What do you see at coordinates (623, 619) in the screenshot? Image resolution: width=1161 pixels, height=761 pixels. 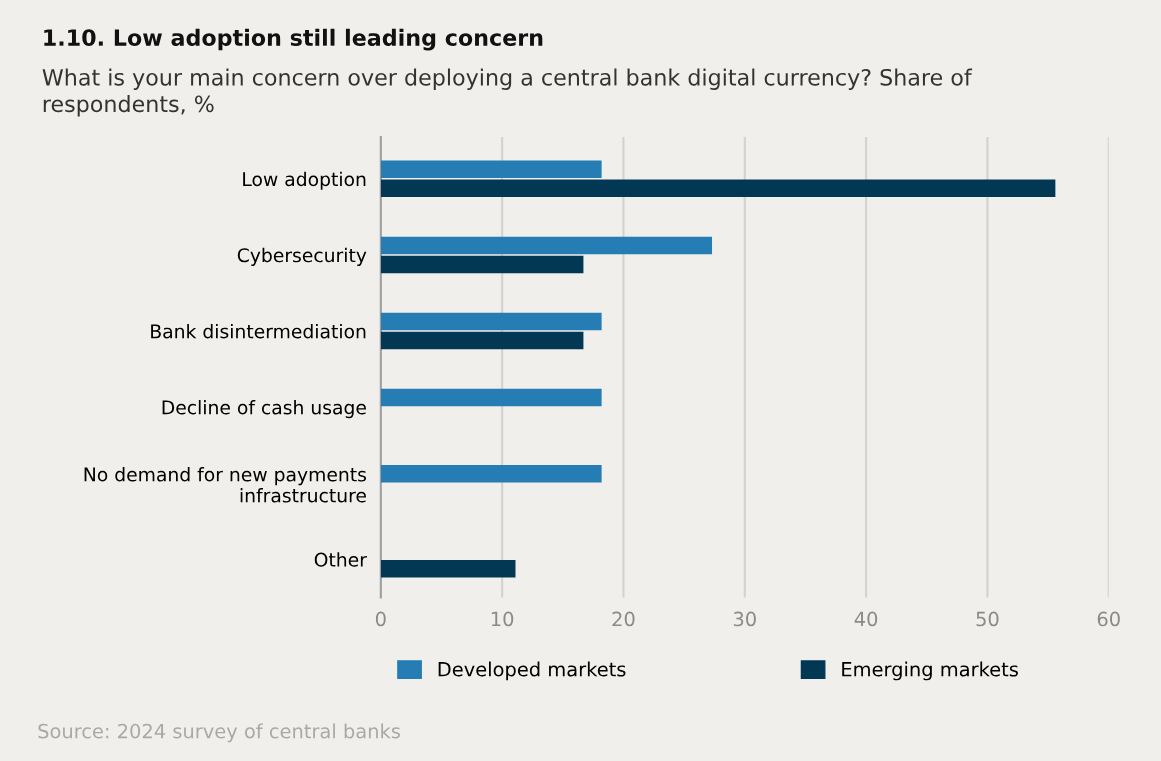 I see `x-tick-label: 20` at bounding box center [623, 619].